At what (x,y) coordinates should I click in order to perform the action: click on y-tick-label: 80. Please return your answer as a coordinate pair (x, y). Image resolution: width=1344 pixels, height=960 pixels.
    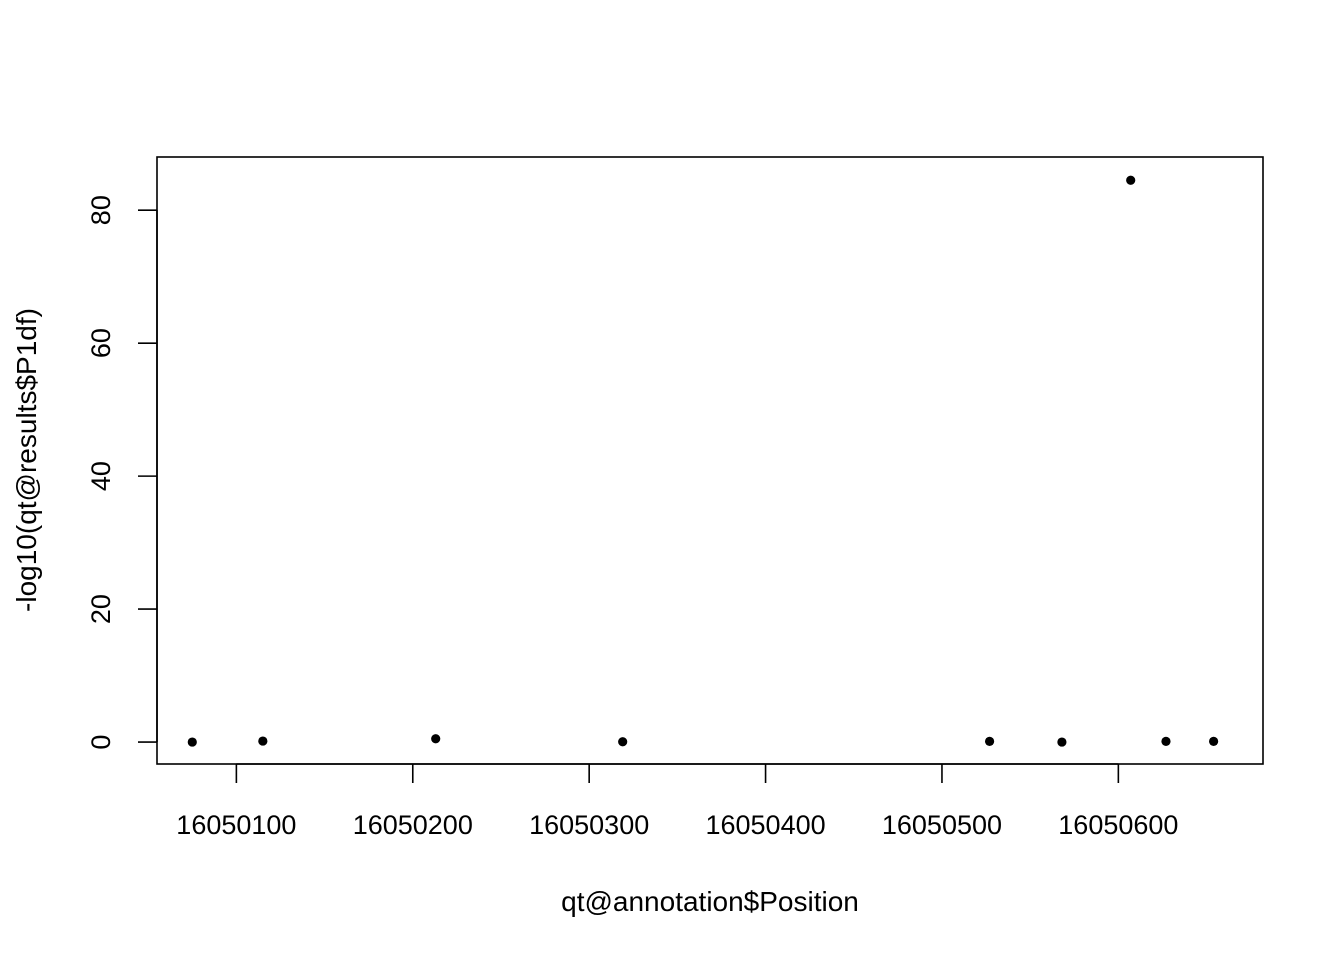
    Looking at the image, I should click on (101, 210).